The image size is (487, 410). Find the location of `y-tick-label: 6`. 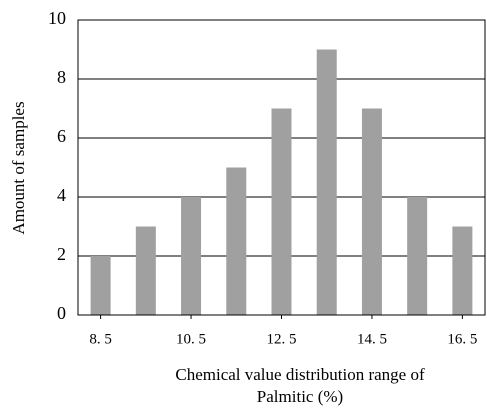

y-tick-label: 6 is located at coordinates (61, 136).